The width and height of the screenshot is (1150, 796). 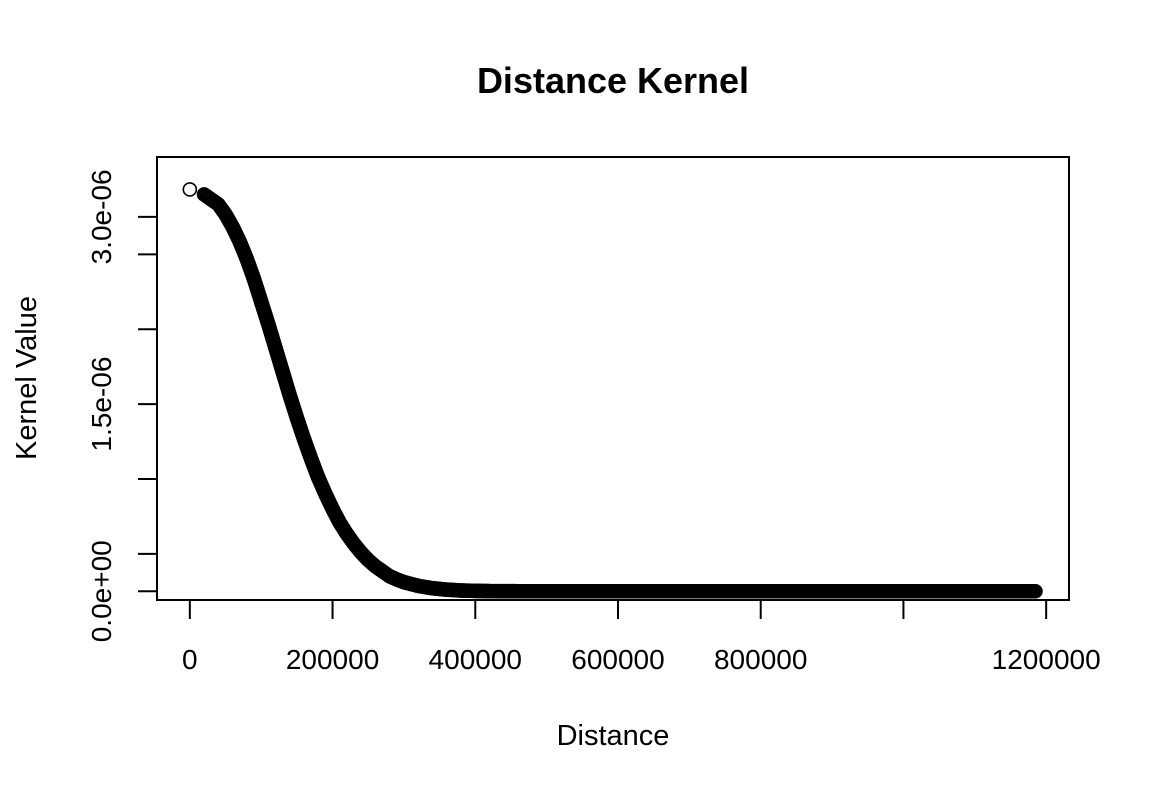 What do you see at coordinates (101, 216) in the screenshot?
I see `y-tick-label: 3.0e-06` at bounding box center [101, 216].